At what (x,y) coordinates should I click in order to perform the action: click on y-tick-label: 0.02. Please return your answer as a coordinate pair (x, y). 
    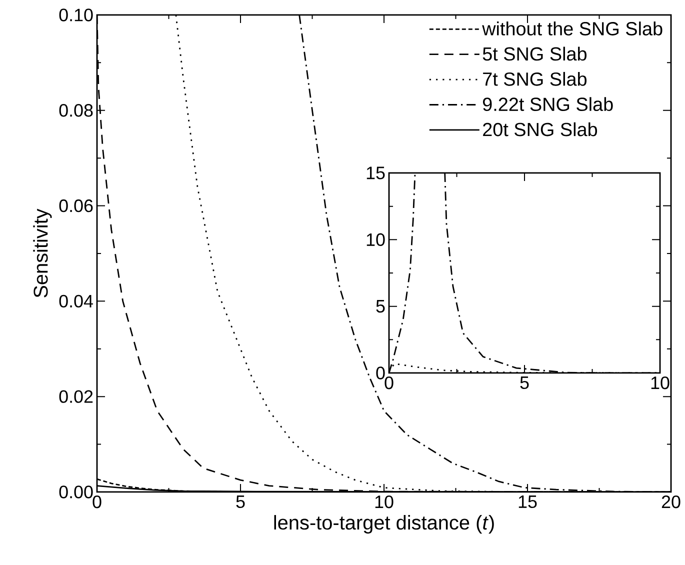
    Looking at the image, I should click on (76, 396).